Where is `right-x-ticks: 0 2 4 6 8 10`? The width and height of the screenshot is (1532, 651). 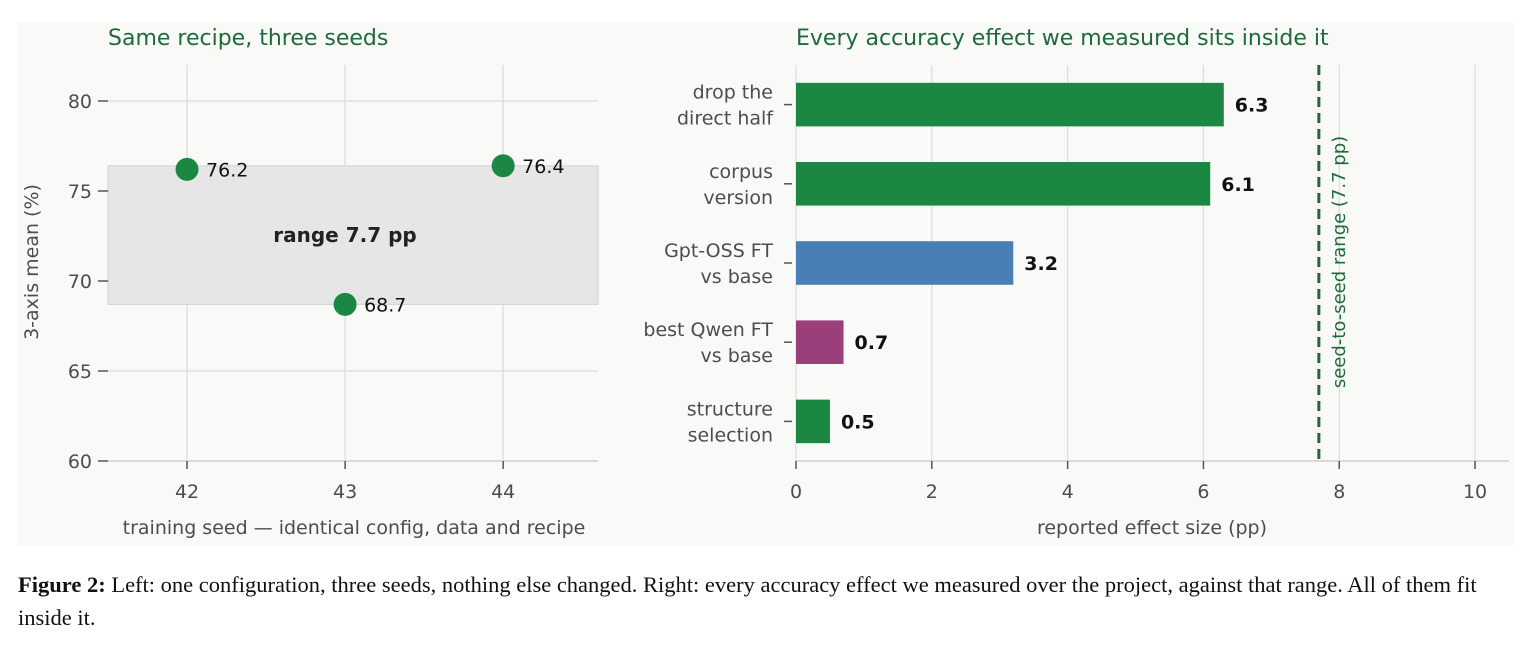
right-x-ticks: 0 2 4 6 8 10 is located at coordinates (1138, 482).